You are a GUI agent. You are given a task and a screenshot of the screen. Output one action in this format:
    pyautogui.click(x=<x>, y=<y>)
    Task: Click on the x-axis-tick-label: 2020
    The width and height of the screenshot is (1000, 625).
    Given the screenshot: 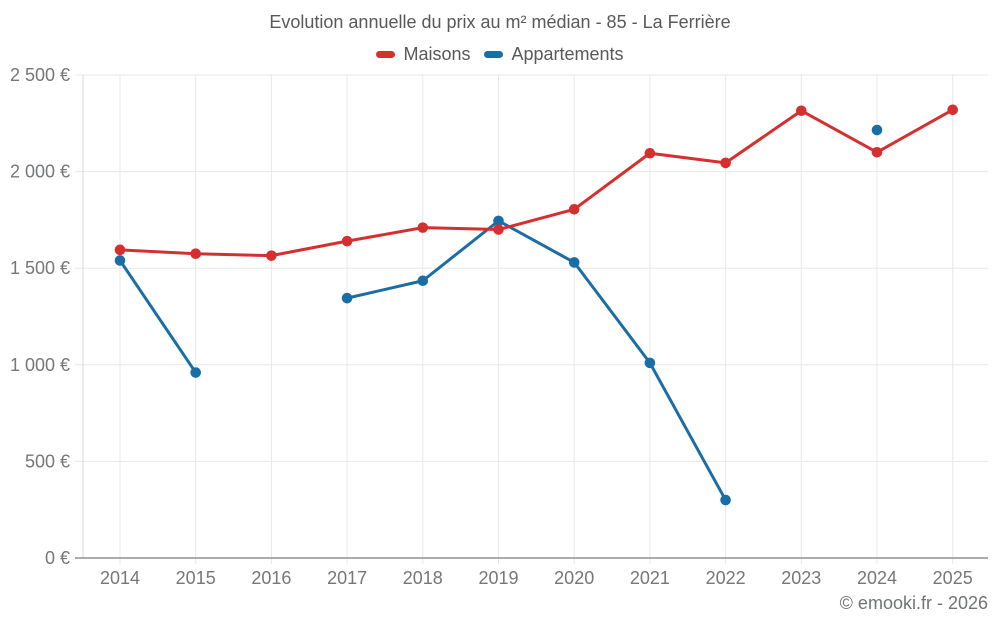 What is the action you would take?
    pyautogui.click(x=574, y=578)
    